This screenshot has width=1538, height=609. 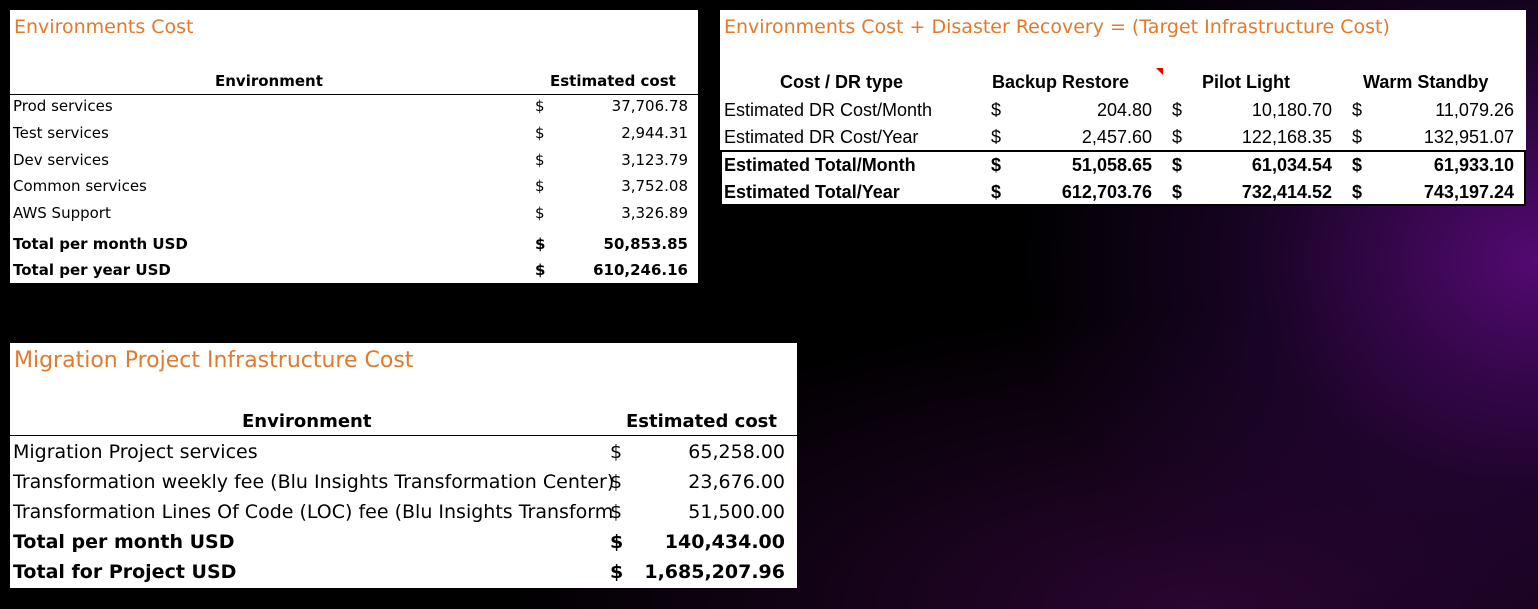 I want to click on pilot-light-header: Pilot Light, so click(x=1246, y=82).